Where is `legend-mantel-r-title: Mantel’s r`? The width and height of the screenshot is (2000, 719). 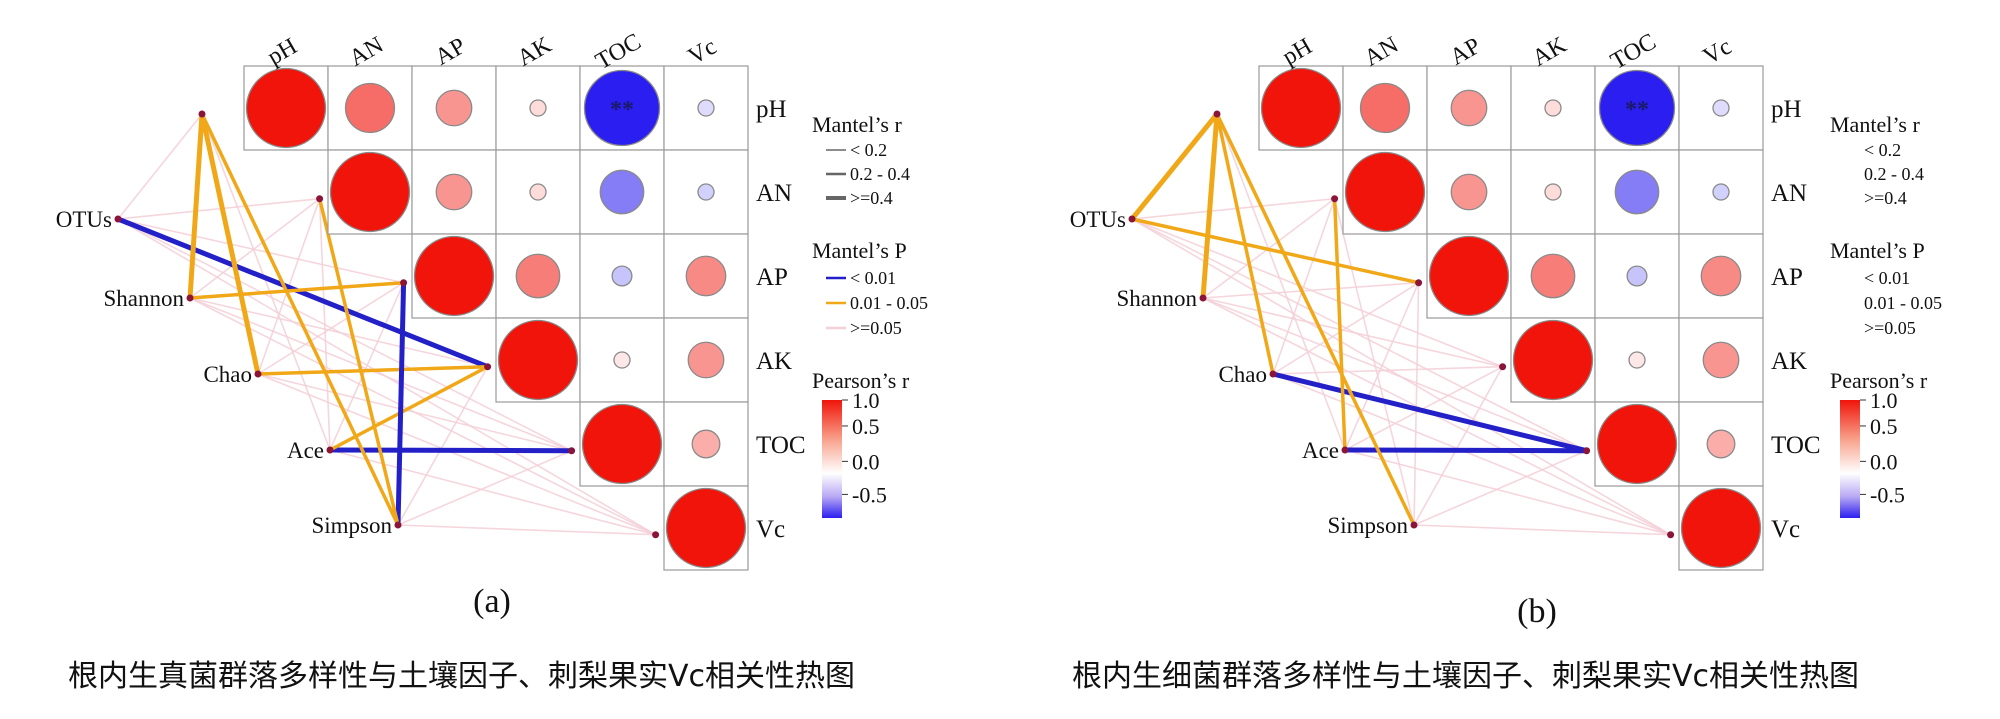
legend-mantel-r-title: Mantel’s r is located at coordinates (1875, 124).